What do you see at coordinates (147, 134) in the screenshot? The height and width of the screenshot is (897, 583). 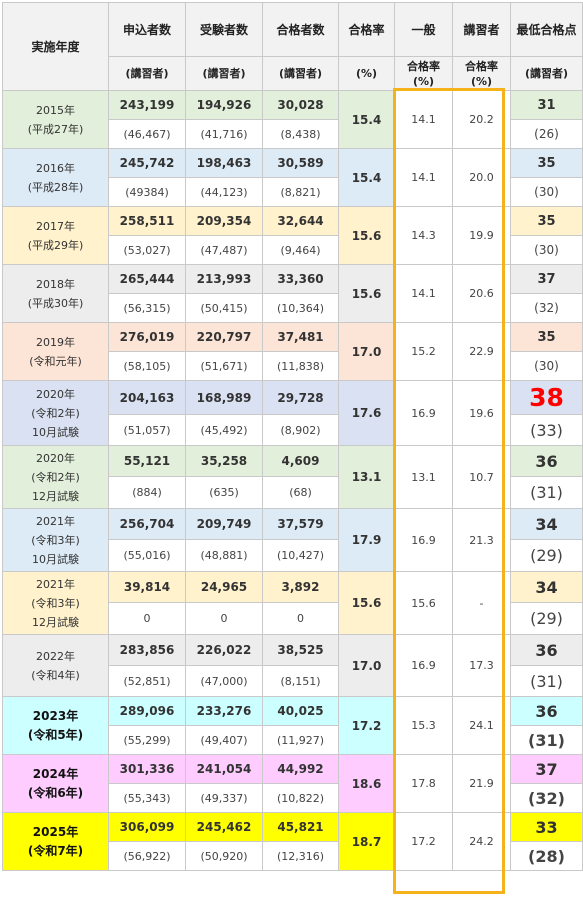 I see `applicants-lecturer-value: (46,467)` at bounding box center [147, 134].